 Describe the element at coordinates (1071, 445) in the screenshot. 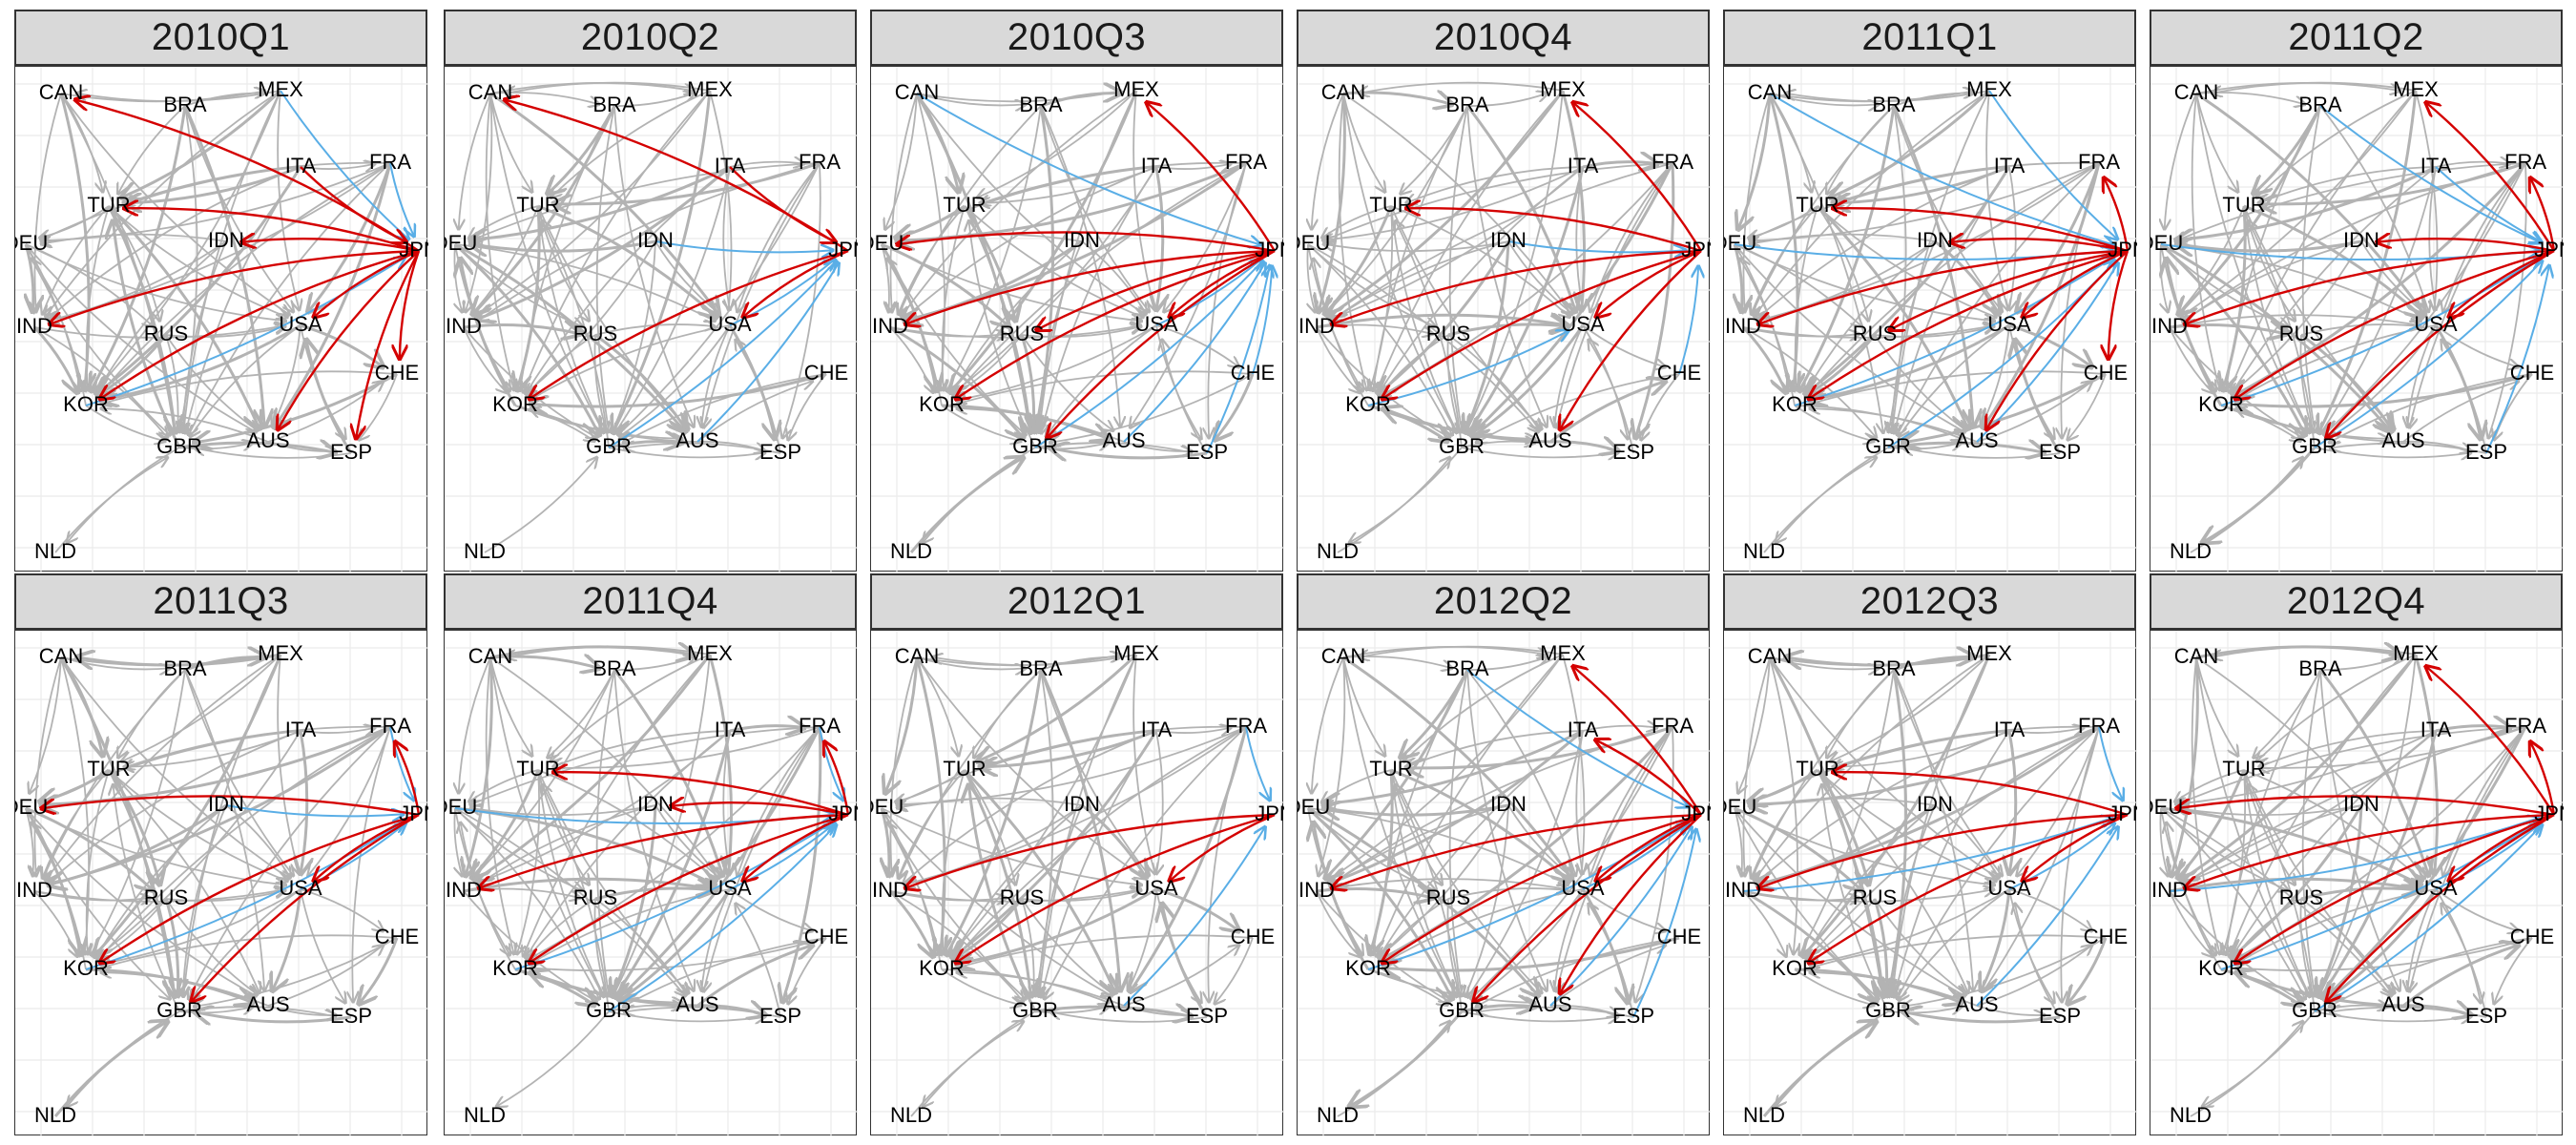

I see `edge-neutral-GBR-AUS` at that location.